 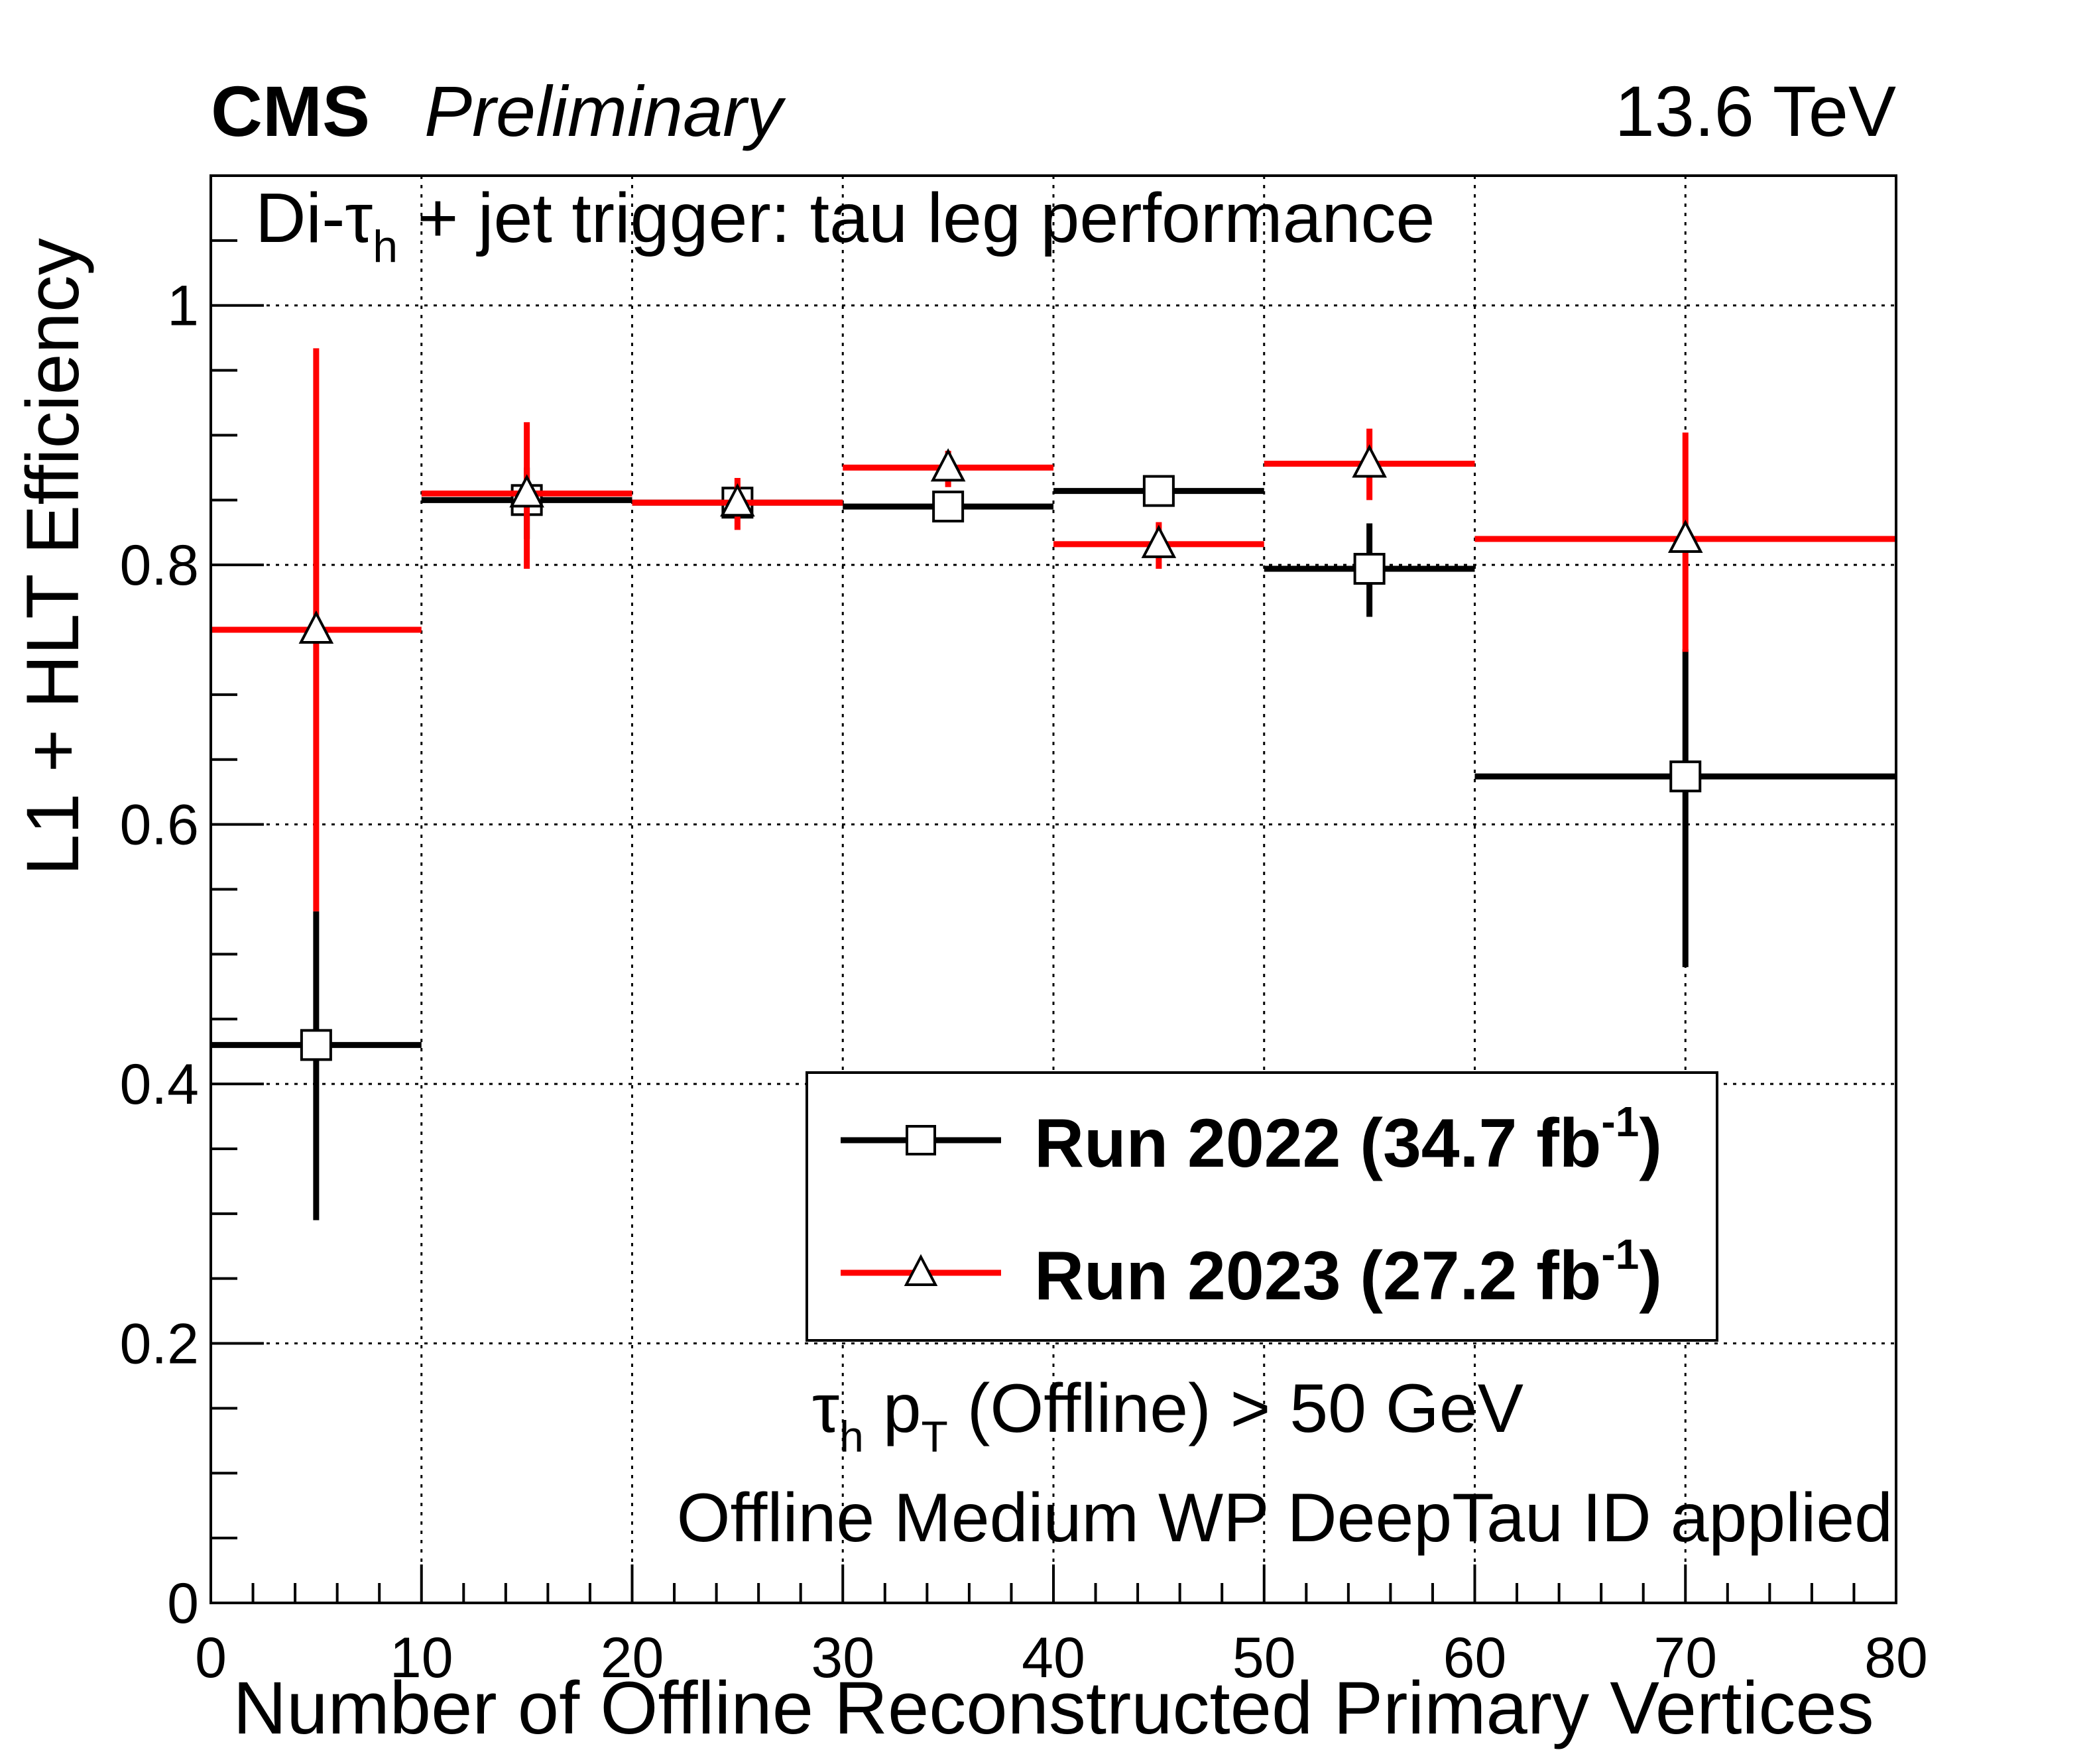 I want to click on plot-title: Di-τh + jet trigger: tau leg performance, so click(x=845, y=225).